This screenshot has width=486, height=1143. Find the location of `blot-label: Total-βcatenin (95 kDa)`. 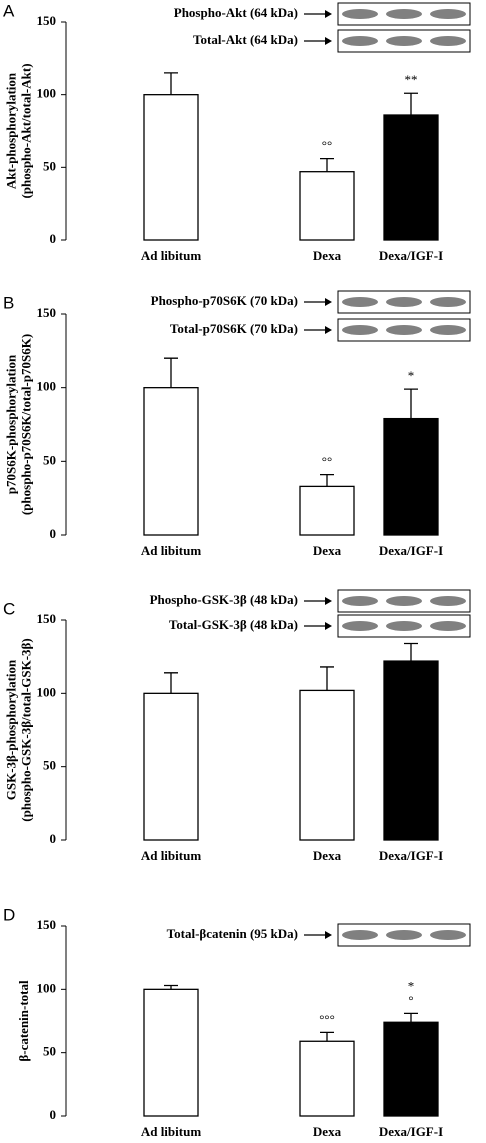

blot-label: Total-βcatenin (95 kDa) is located at coordinates (232, 933).